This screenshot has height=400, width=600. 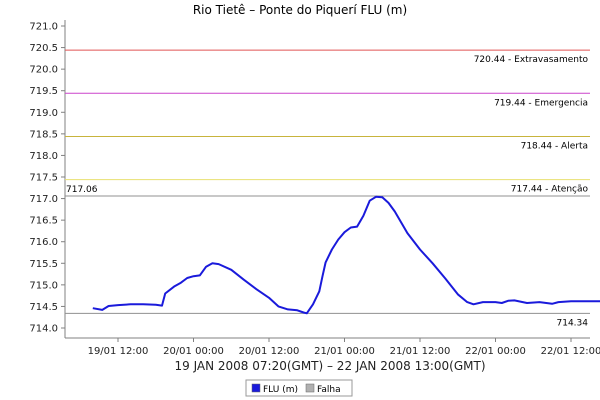 What do you see at coordinates (43, 221) in the screenshot?
I see `y-tick-label: 716.5` at bounding box center [43, 221].